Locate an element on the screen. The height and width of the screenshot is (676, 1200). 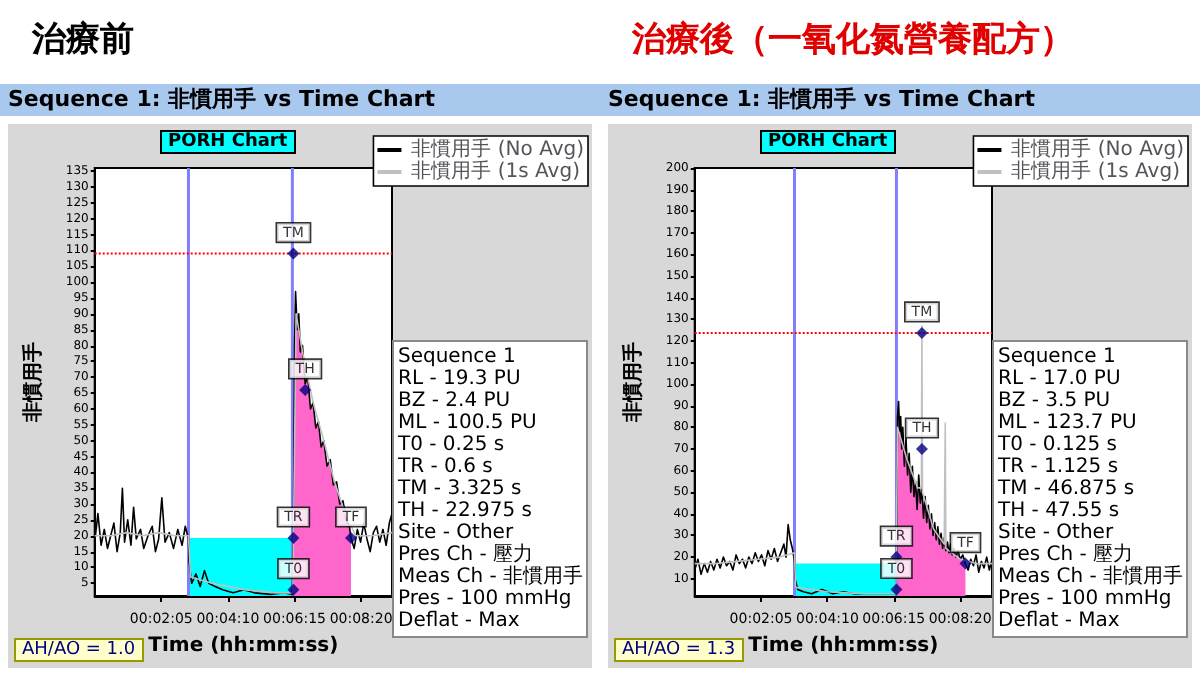
text: TR - 0.6 s is located at coordinates (446, 467).